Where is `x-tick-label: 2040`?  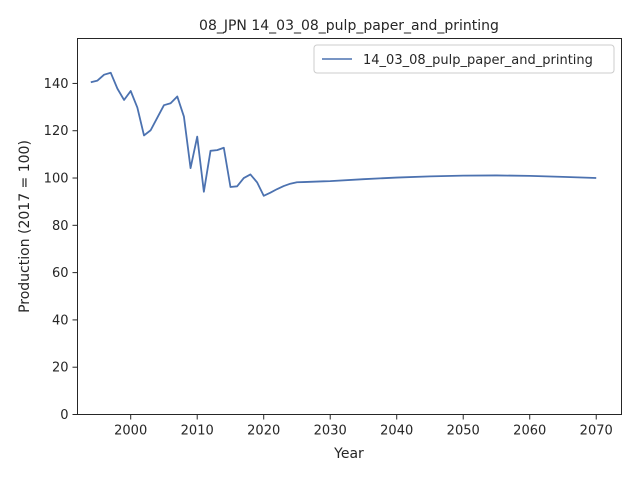
x-tick-label: 2040 is located at coordinates (396, 431).